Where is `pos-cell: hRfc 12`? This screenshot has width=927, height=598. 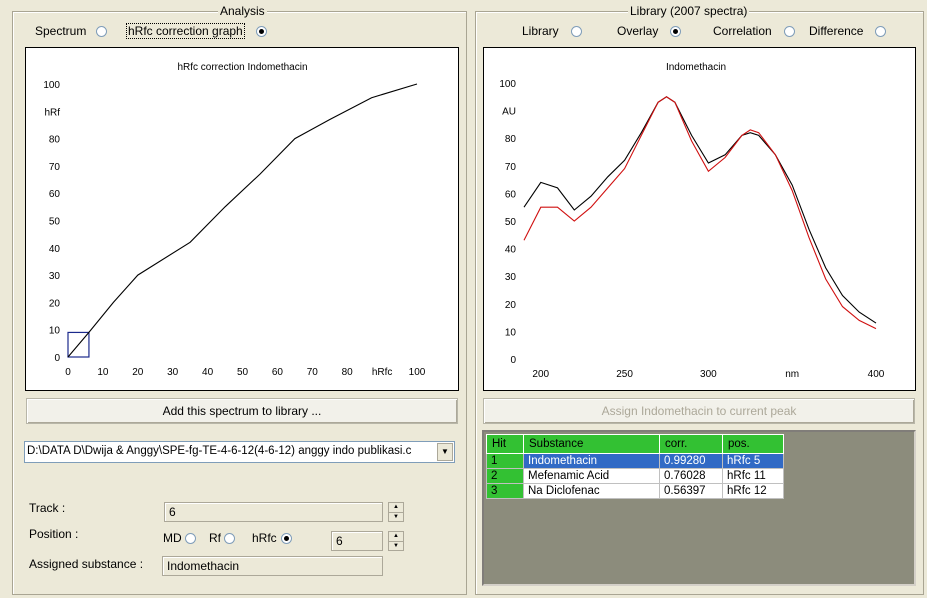
pos-cell: hRfc 12 is located at coordinates (753, 491).